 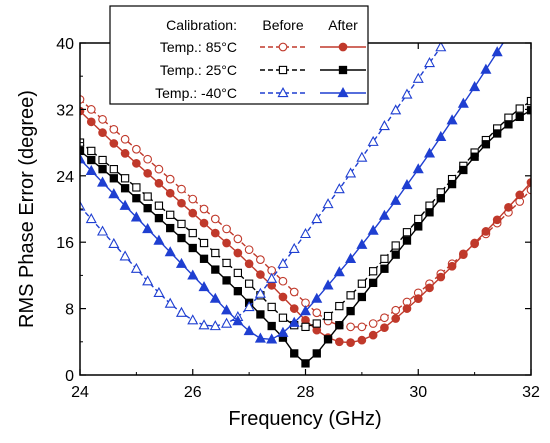 I want to click on legend-row-minus40c: Temp.: -40°C, so click(x=196, y=93).